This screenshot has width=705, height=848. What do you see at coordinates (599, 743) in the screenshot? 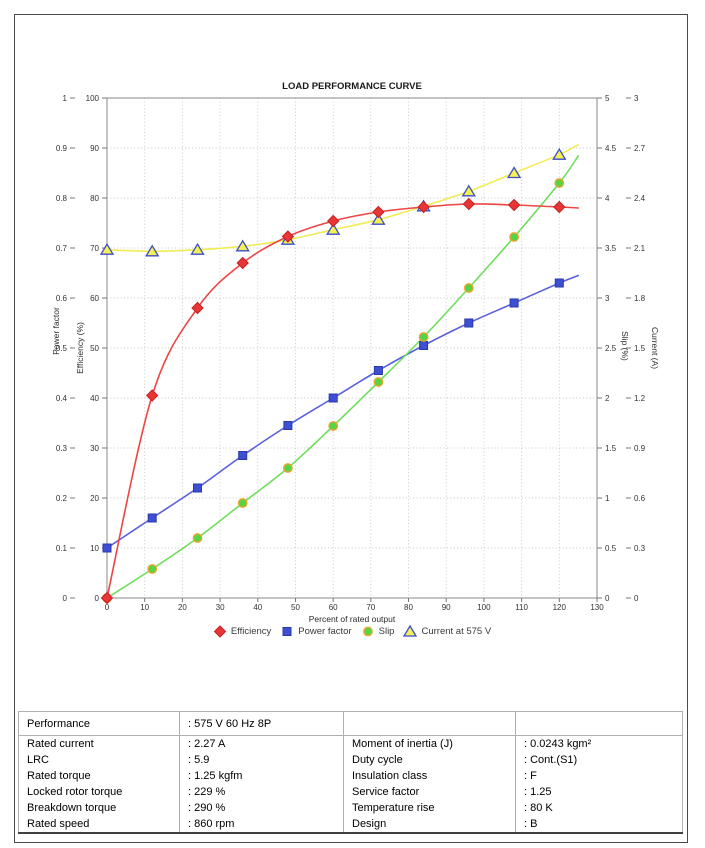
I see `spec-value: : 0.0243 kgm²` at bounding box center [599, 743].